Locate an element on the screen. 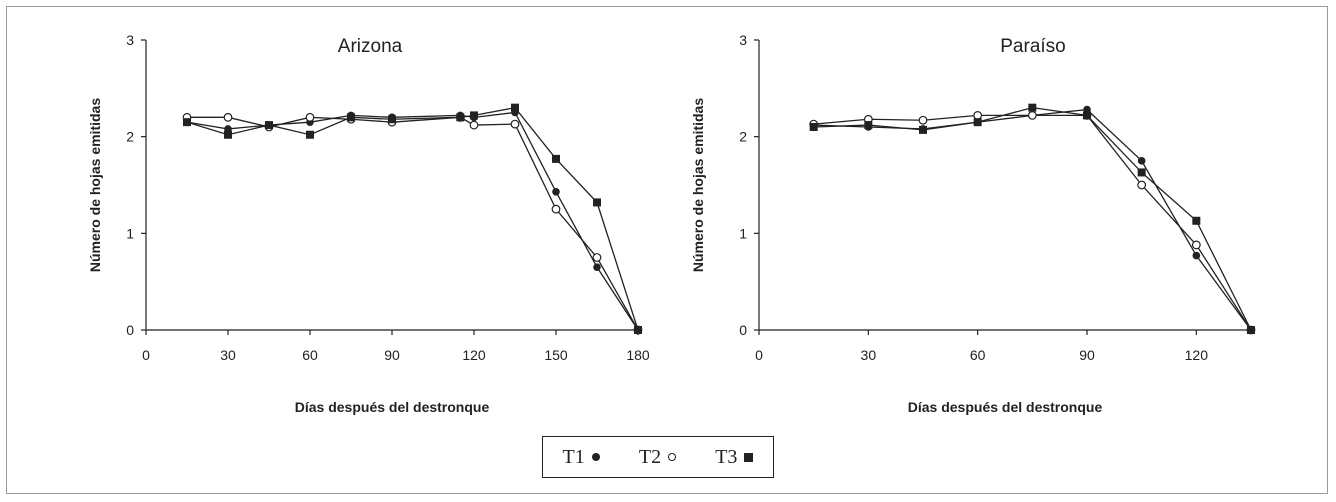  legend-label-t1: T1 is located at coordinates (573, 456).